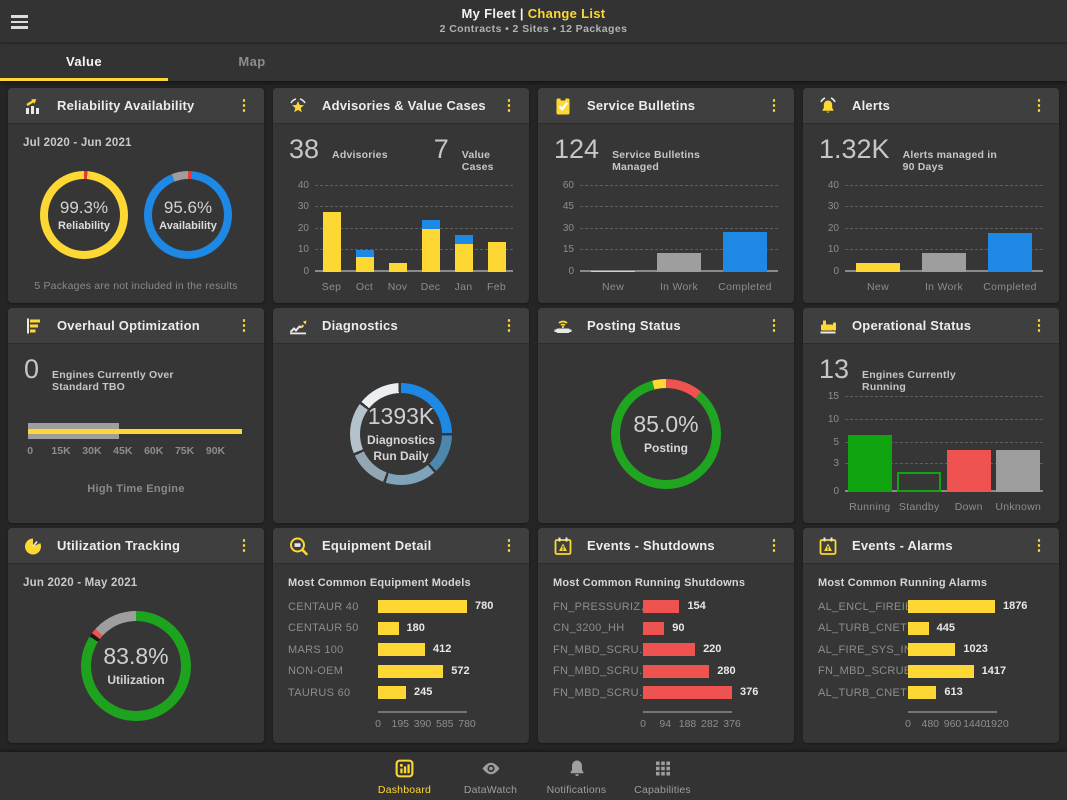 Image resolution: width=1067 pixels, height=800 pixels. Describe the element at coordinates (726, 670) in the screenshot. I see `bar-value-label: 280` at that location.